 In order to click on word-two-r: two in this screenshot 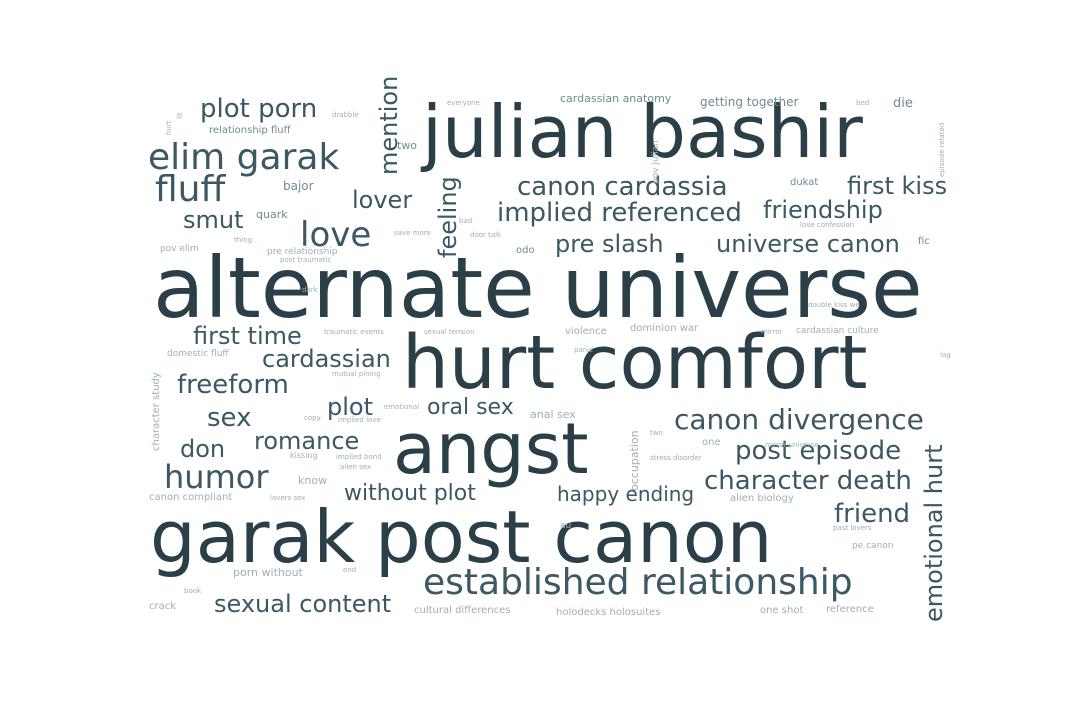, I will do `click(656, 433)`.